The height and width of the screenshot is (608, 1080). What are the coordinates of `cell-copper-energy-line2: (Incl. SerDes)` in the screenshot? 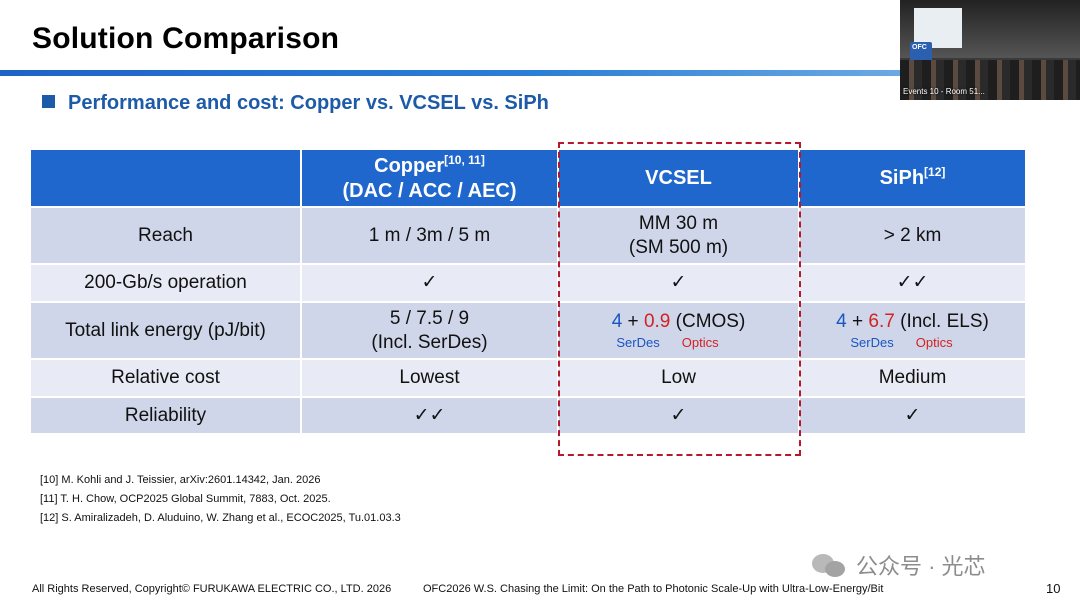 It's located at (429, 342).